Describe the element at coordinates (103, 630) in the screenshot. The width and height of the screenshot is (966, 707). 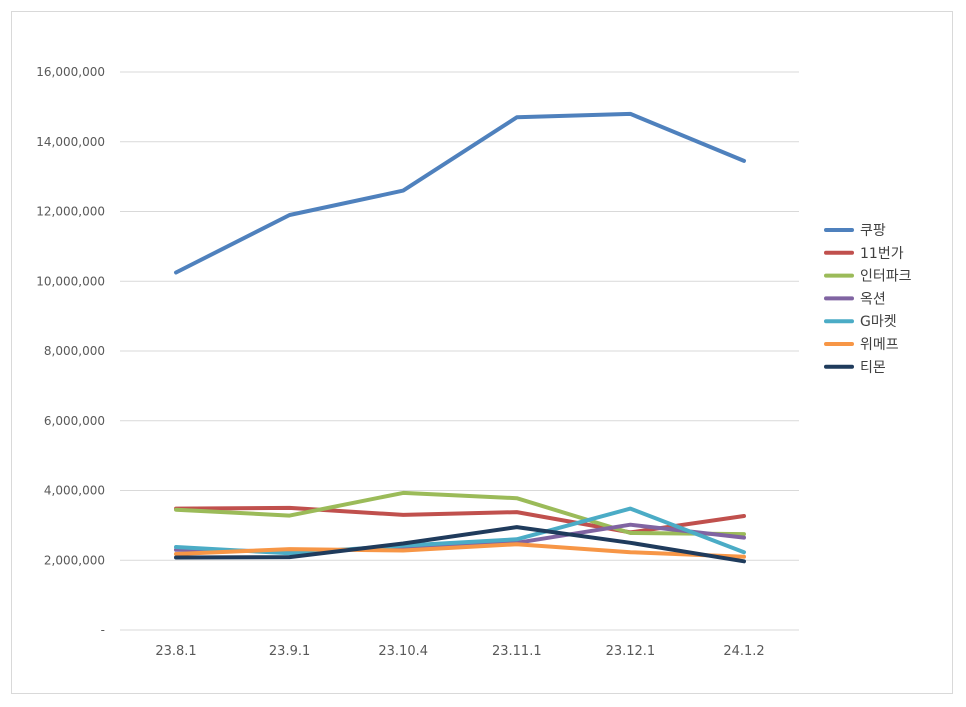
I see `y-tick-label: -` at that location.